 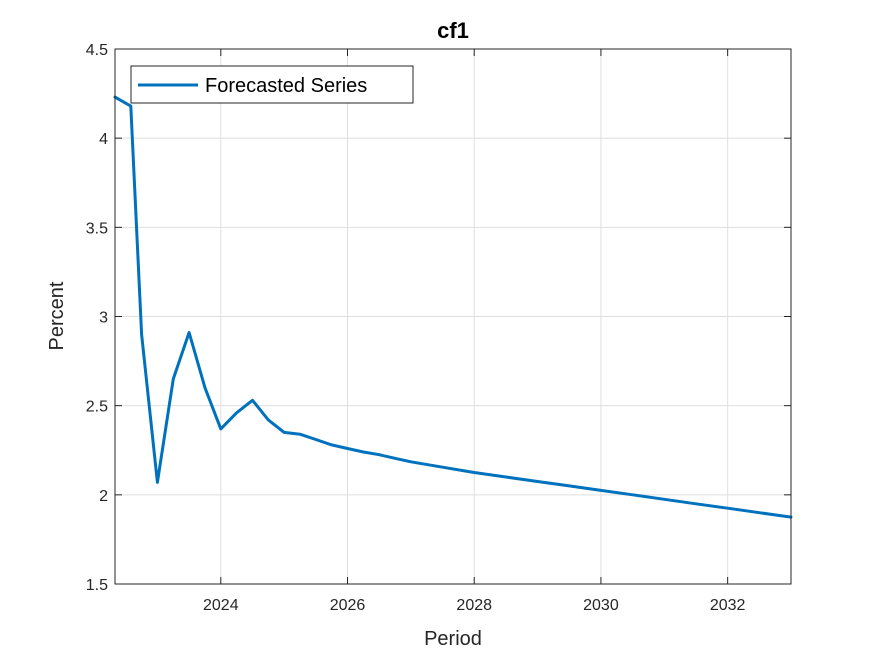 I want to click on y-tick-label: 3.5, so click(x=97, y=228).